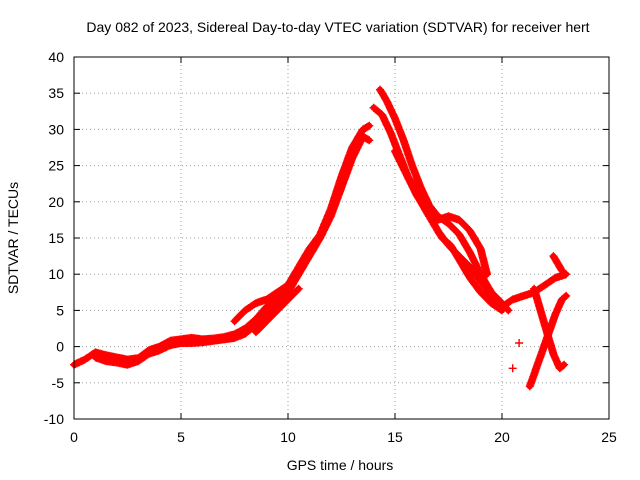 The image size is (640, 480). What do you see at coordinates (56, 274) in the screenshot?
I see `y-tick-label: 10` at bounding box center [56, 274].